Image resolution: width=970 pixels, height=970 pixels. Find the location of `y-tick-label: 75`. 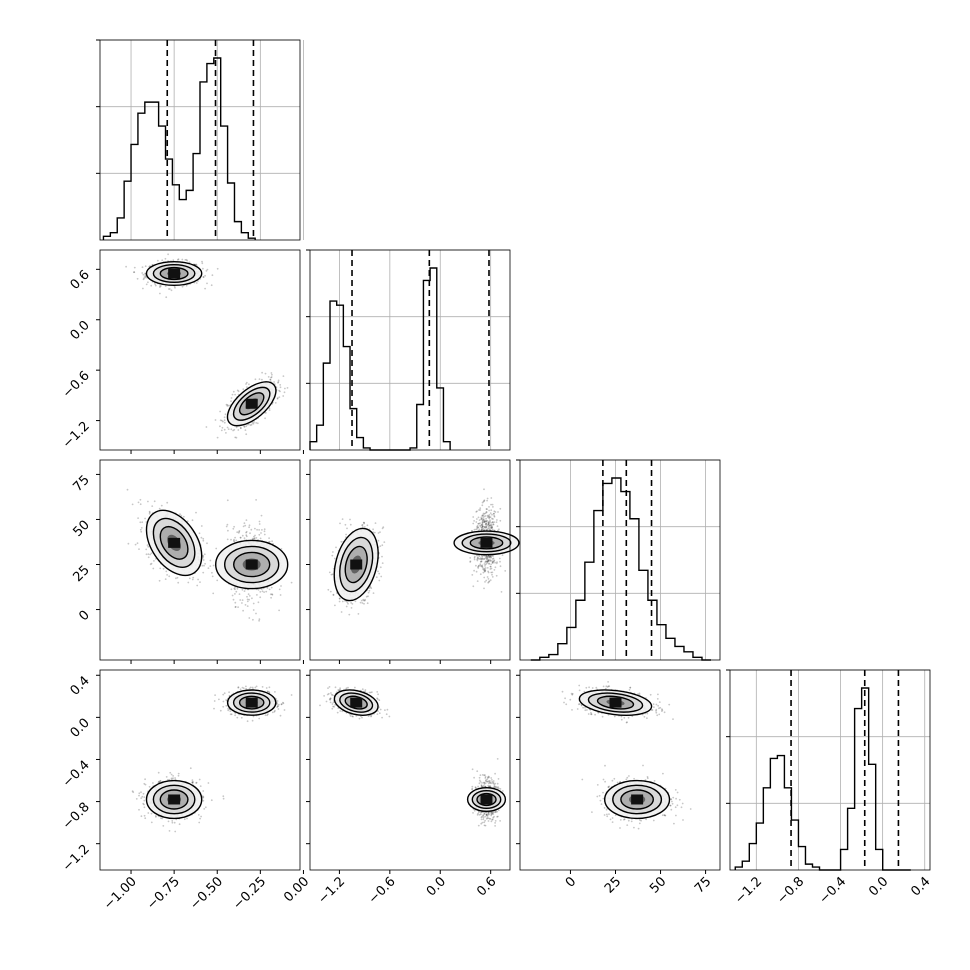

y-tick-label: 75 is located at coordinates (82, 484).